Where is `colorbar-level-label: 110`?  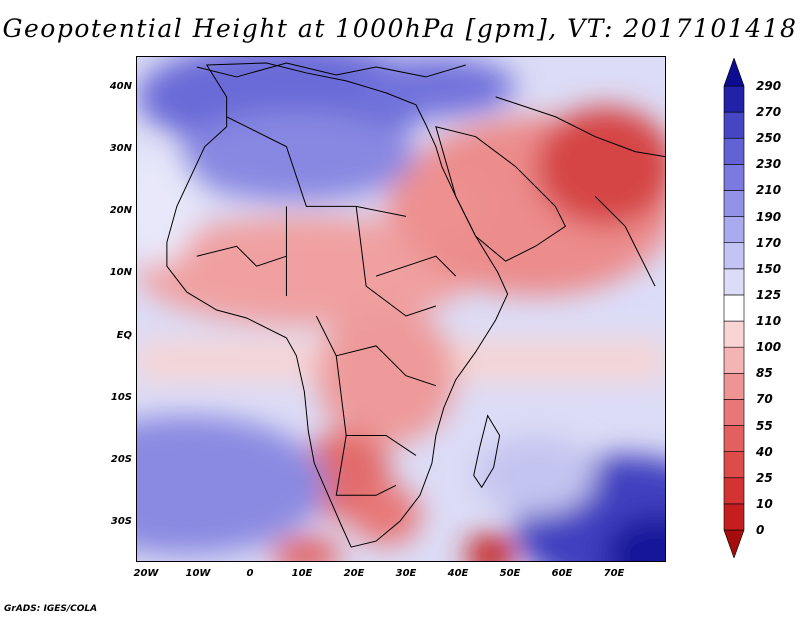
colorbar-level-label: 110 is located at coordinates (769, 321).